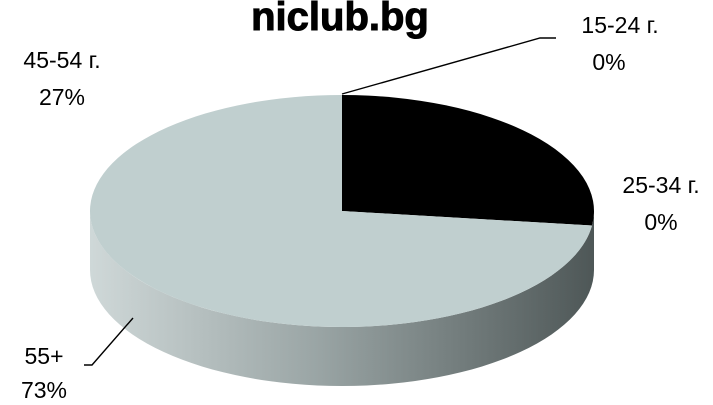 The width and height of the screenshot is (713, 405). I want to click on label-15-24: 15-24 г. 0%, so click(619, 43).